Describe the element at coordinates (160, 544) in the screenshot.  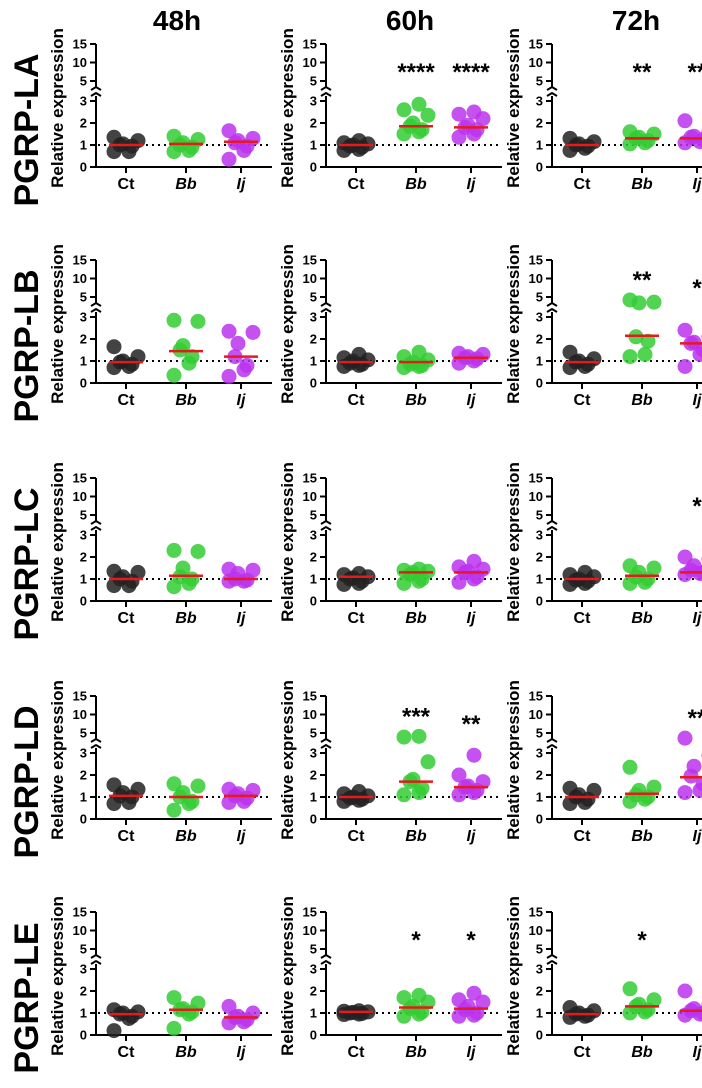
I see `panel-pgrp-lc-48h: Relative expression 5 10 15 0 1 2 3 Ct Bb Ij` at that location.